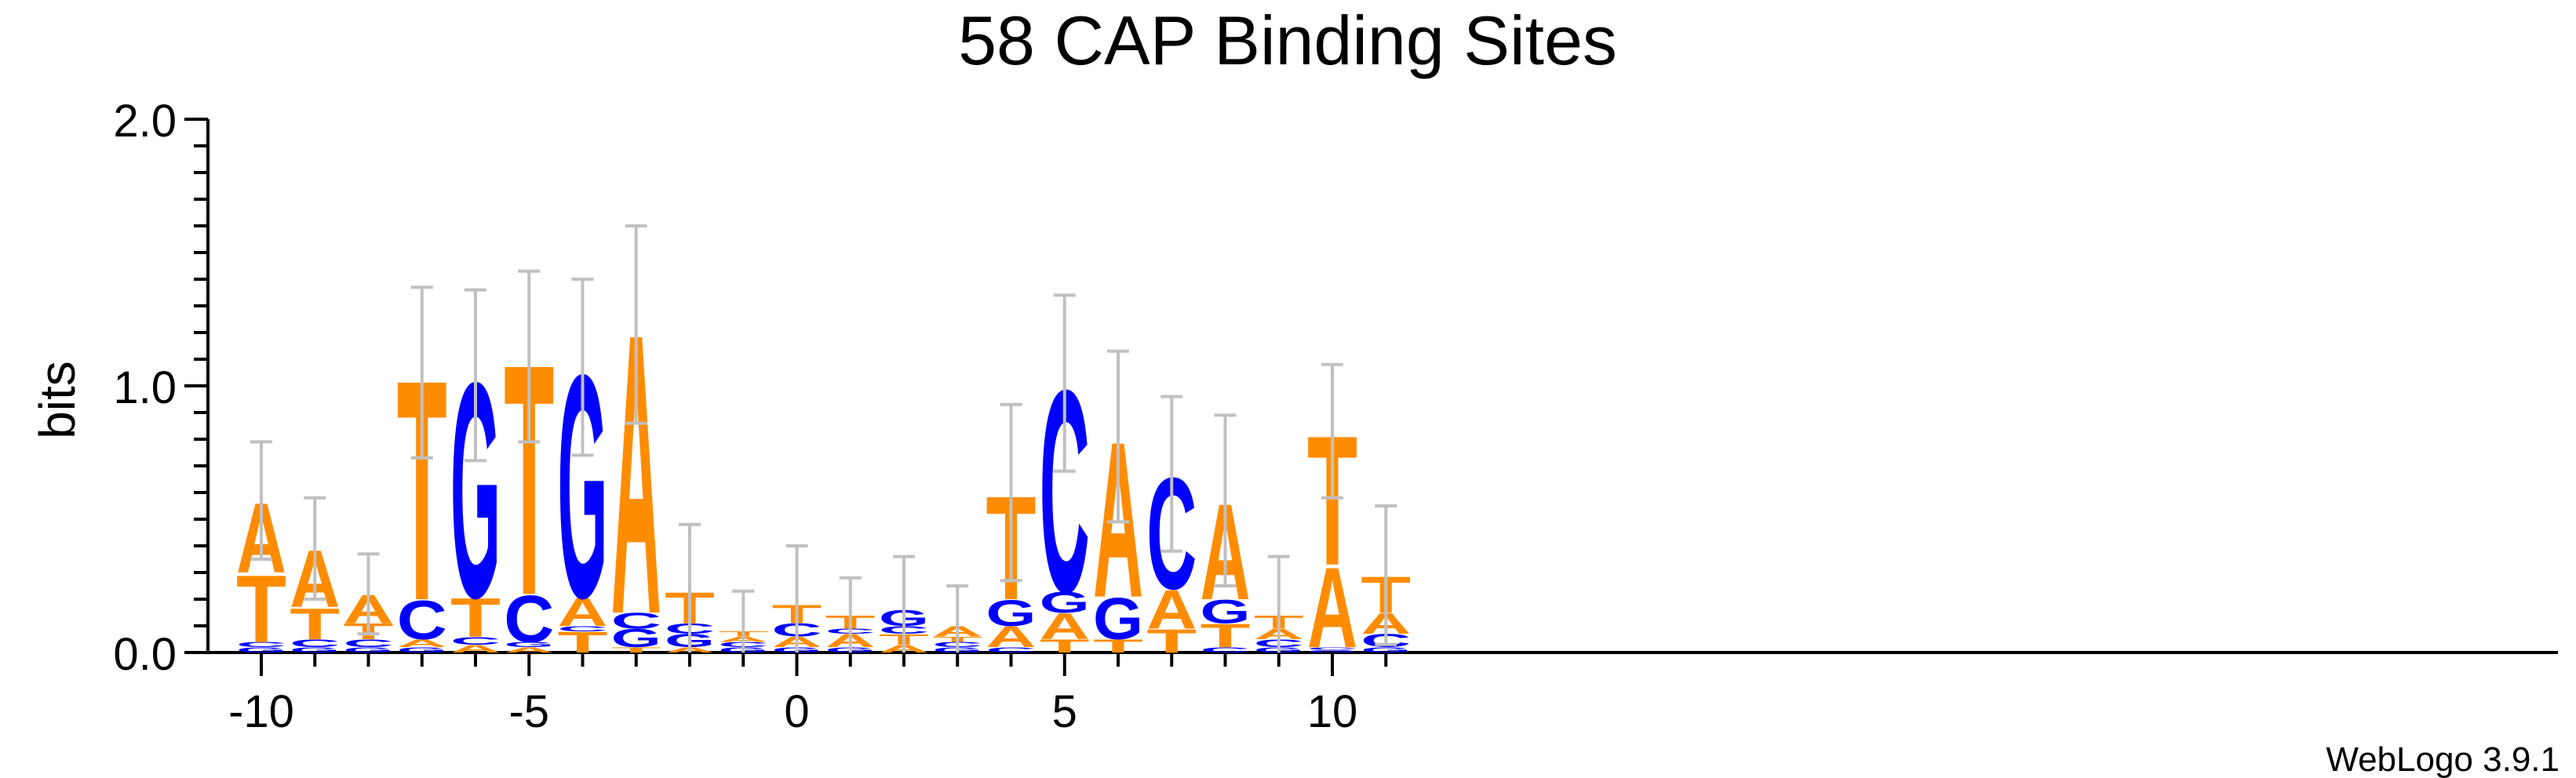 The image size is (2576, 778). What do you see at coordinates (261, 711) in the screenshot?
I see `x-tick-label: -10` at bounding box center [261, 711].